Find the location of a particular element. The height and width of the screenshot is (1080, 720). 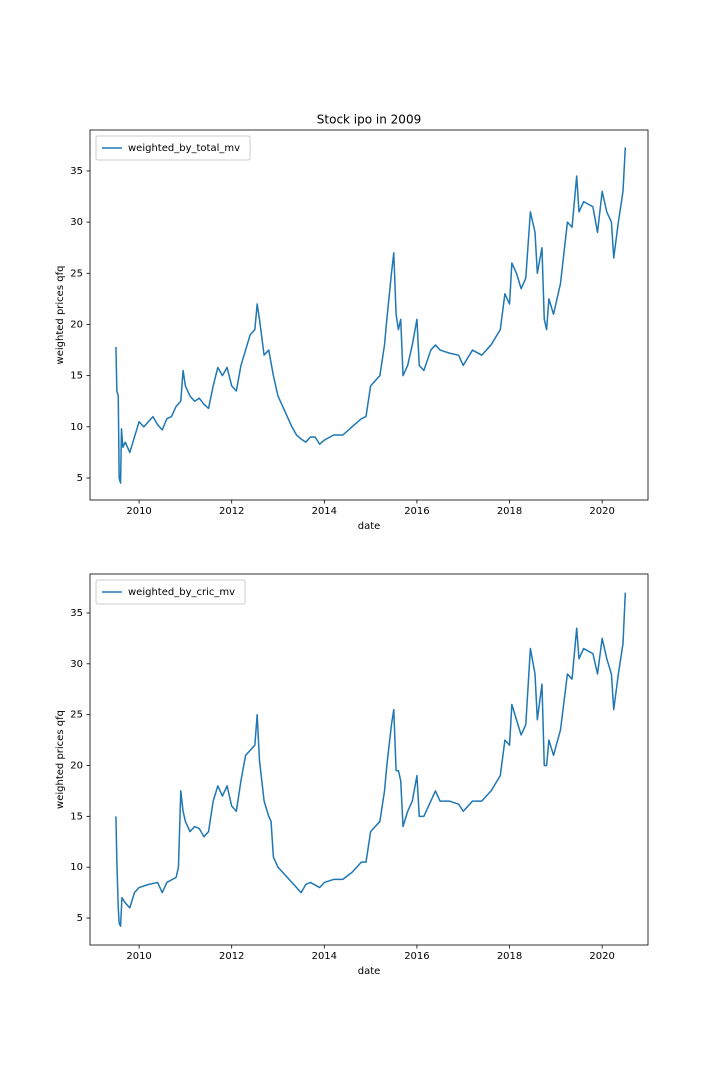

legend: weighted_by_total_mv is located at coordinates (173, 148).